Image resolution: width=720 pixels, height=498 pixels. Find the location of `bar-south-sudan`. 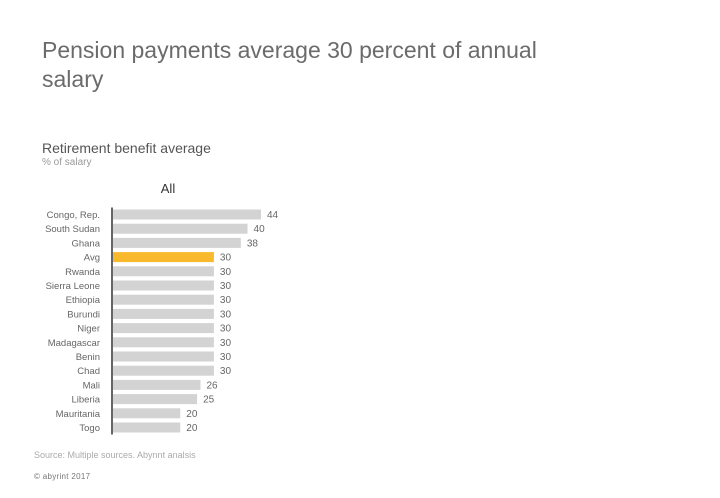

bar-south-sudan is located at coordinates (180, 228).